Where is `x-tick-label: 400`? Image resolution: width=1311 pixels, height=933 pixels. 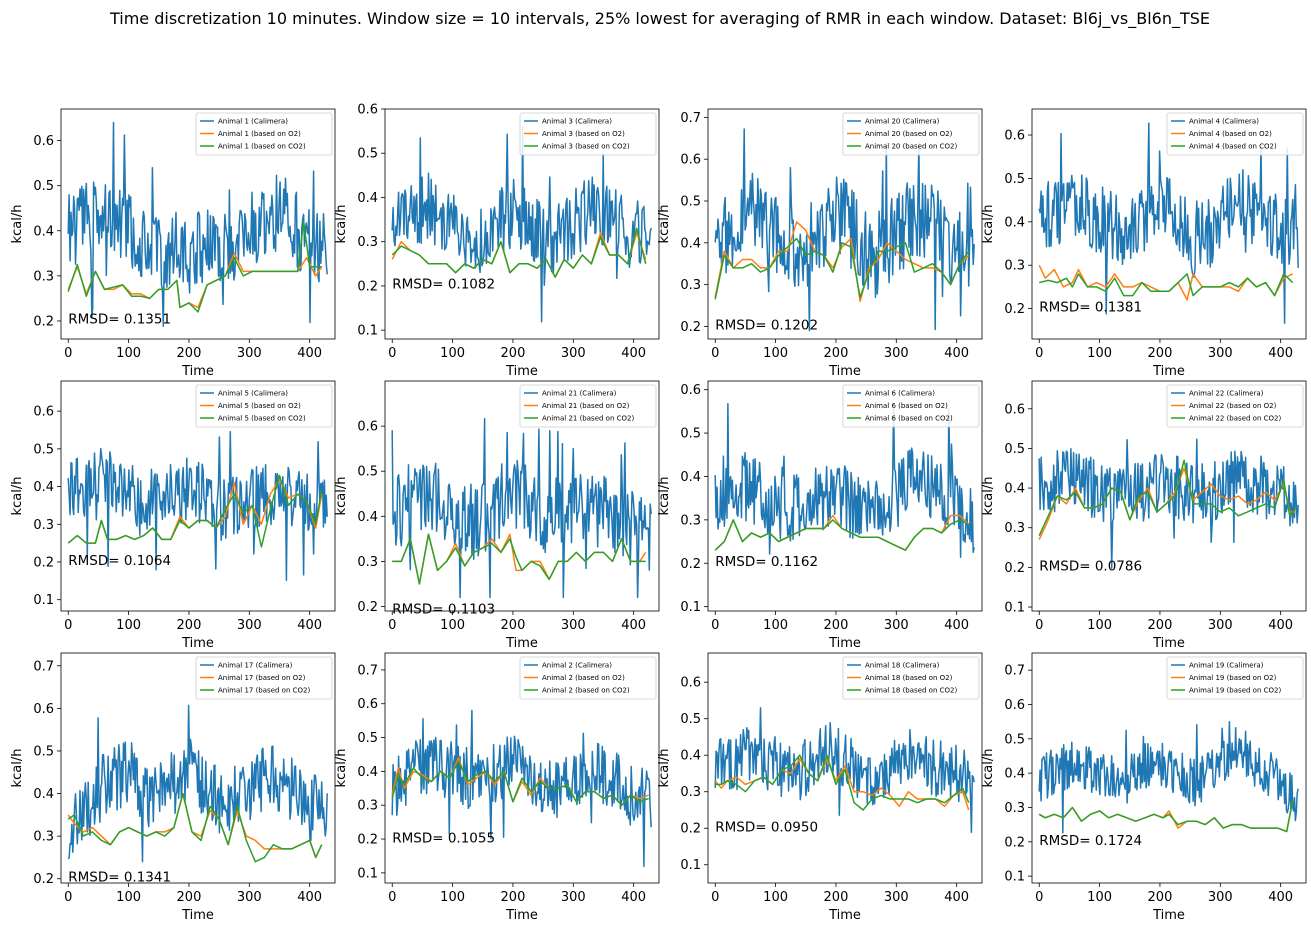
x-tick-label: 400 is located at coordinates (1280, 353).